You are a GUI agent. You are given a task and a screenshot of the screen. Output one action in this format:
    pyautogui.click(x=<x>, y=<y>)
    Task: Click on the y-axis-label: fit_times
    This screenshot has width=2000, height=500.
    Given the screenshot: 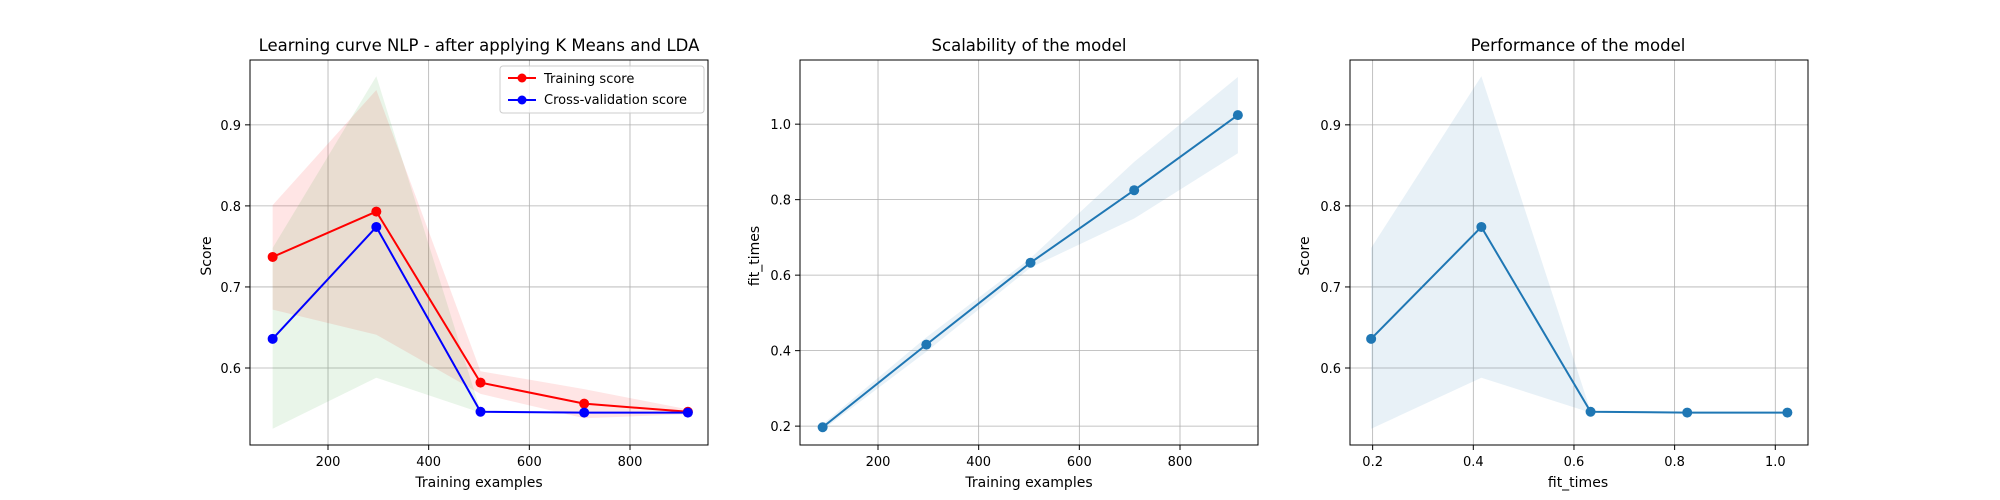 What is the action you would take?
    pyautogui.click(x=755, y=256)
    